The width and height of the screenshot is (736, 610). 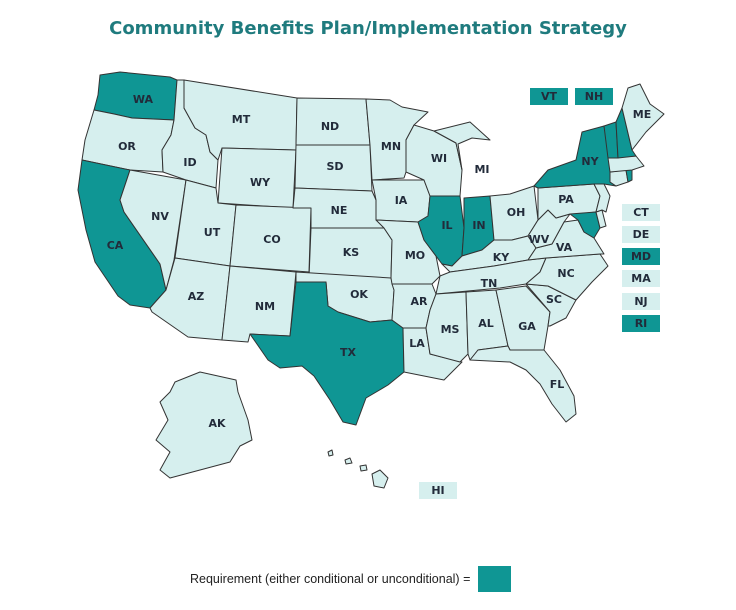 What do you see at coordinates (334, 166) in the screenshot?
I see `state-label-sd: SD` at bounding box center [334, 166].